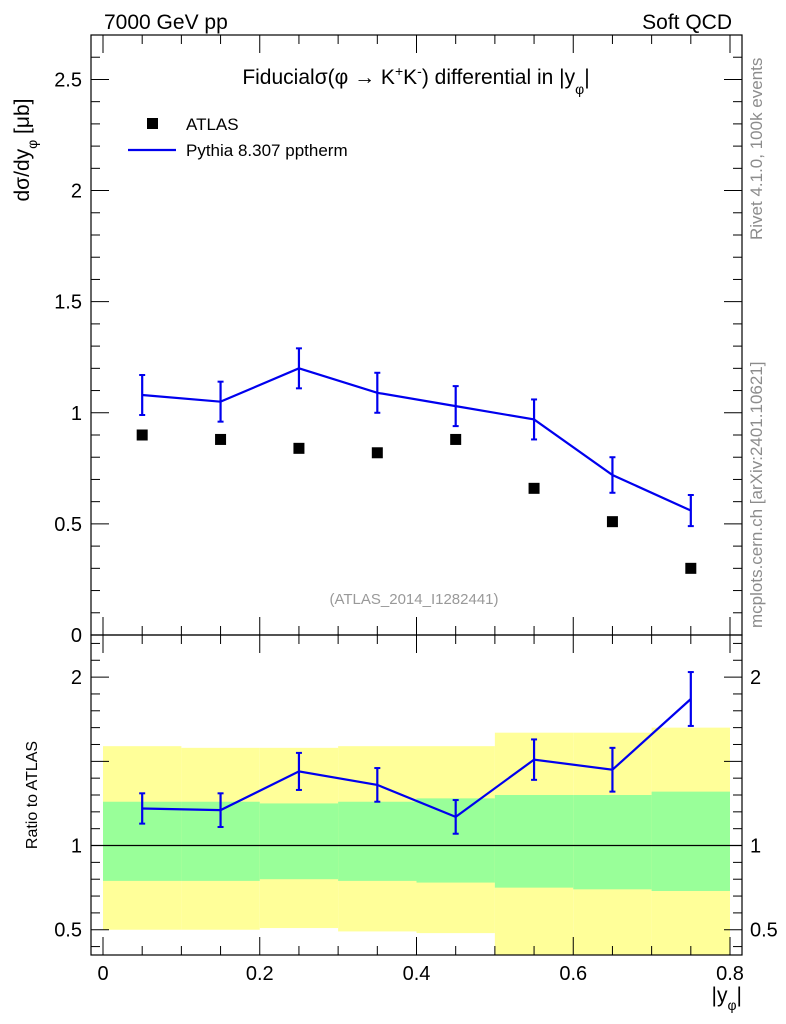 The height and width of the screenshot is (1024, 786). What do you see at coordinates (579, 89) in the screenshot?
I see `title-part-g: φ` at bounding box center [579, 89].